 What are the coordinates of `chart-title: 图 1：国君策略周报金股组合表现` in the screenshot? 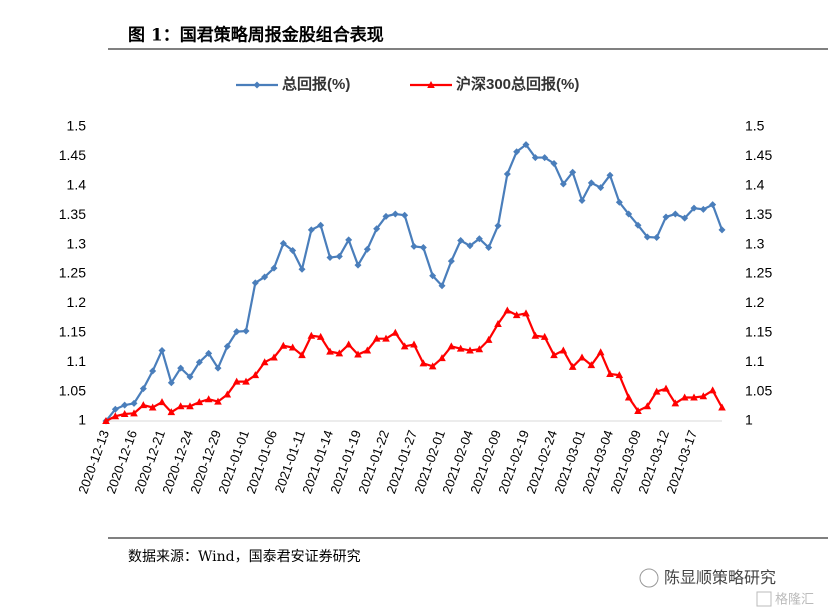 It's located at (256, 35).